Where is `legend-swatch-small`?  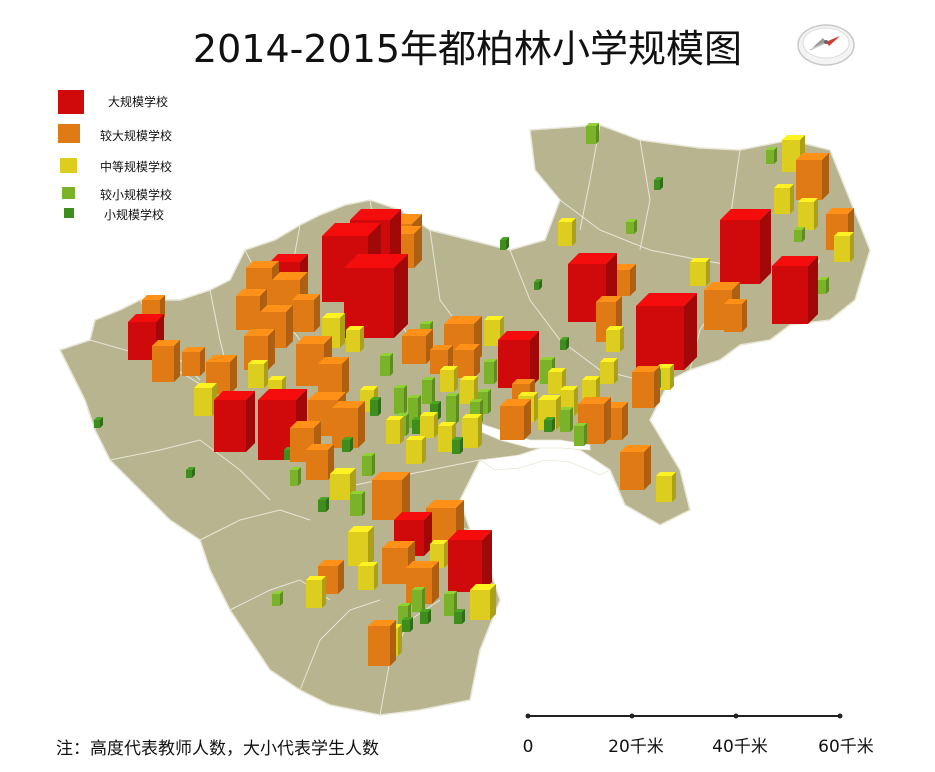 legend-swatch-small is located at coordinates (69, 213).